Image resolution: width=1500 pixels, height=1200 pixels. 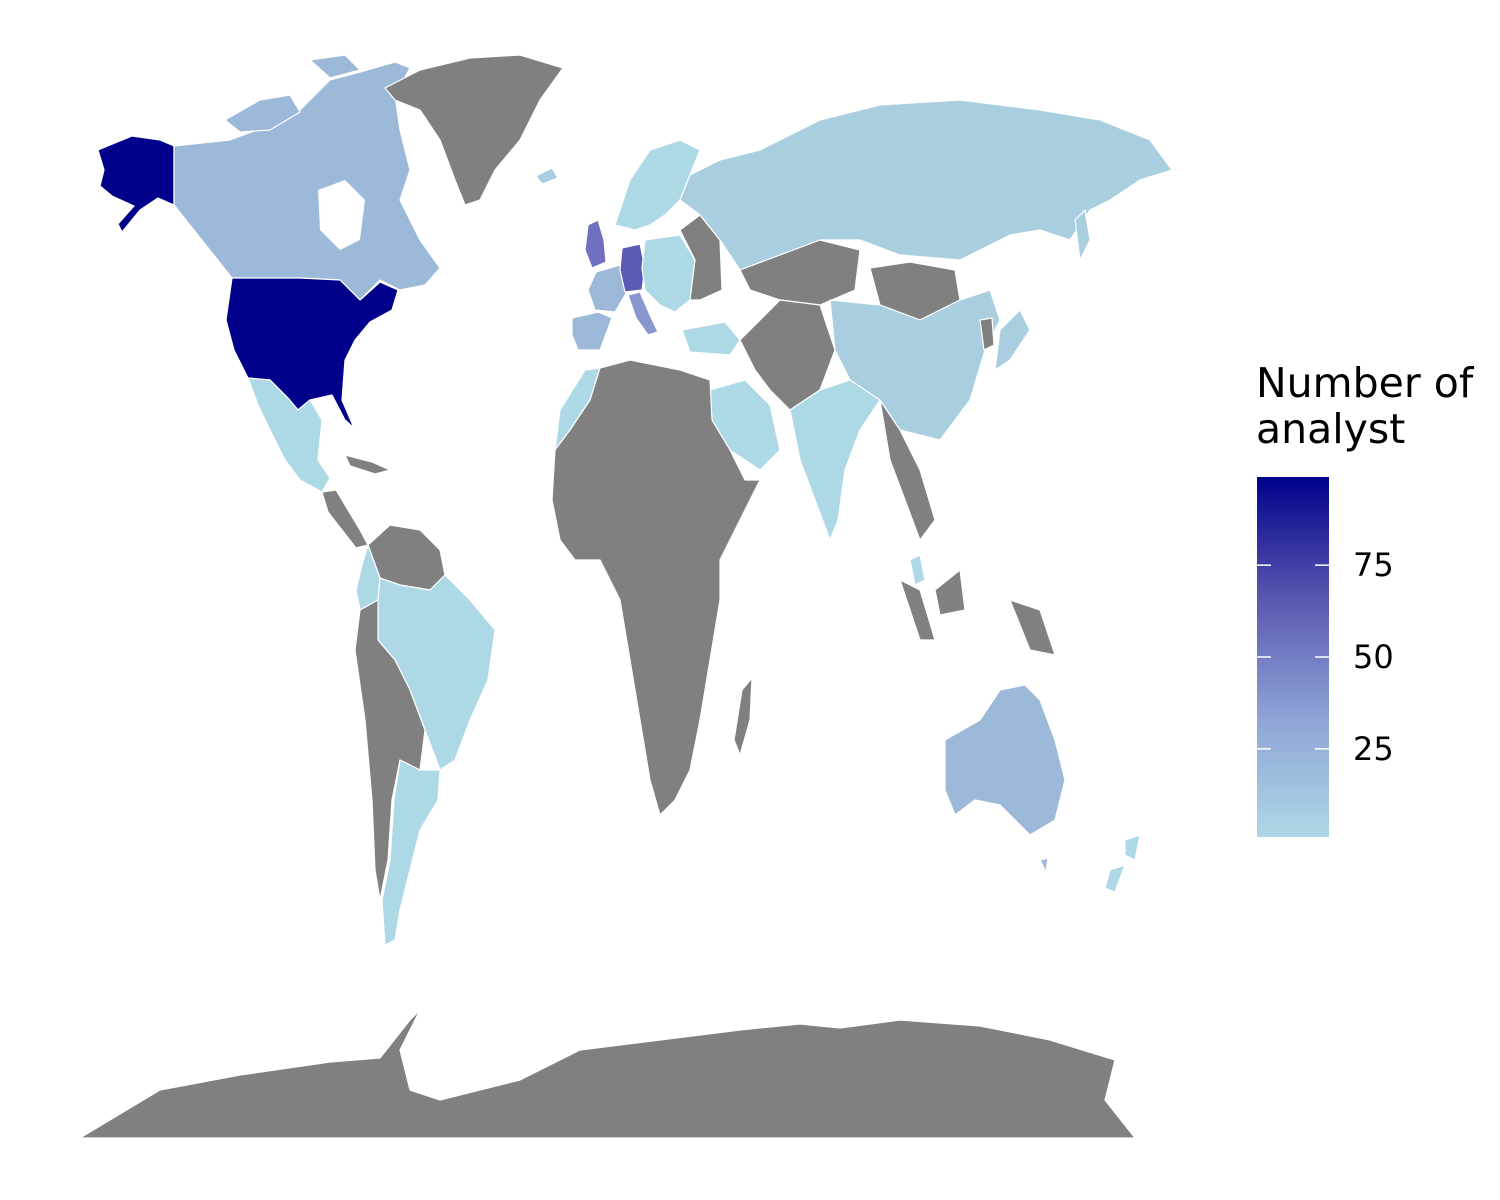 What do you see at coordinates (390, 750) in the screenshot?
I see `region-andes-south` at bounding box center [390, 750].